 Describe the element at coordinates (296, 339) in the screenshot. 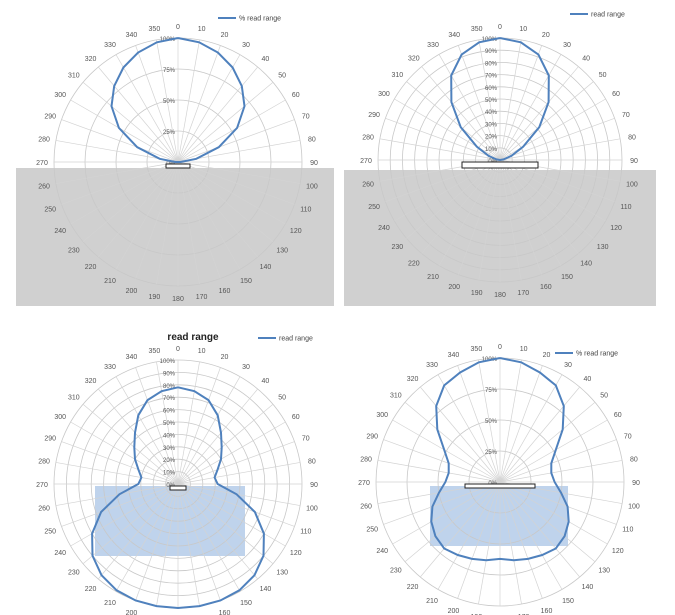

I see `legend-label: read range` at that location.